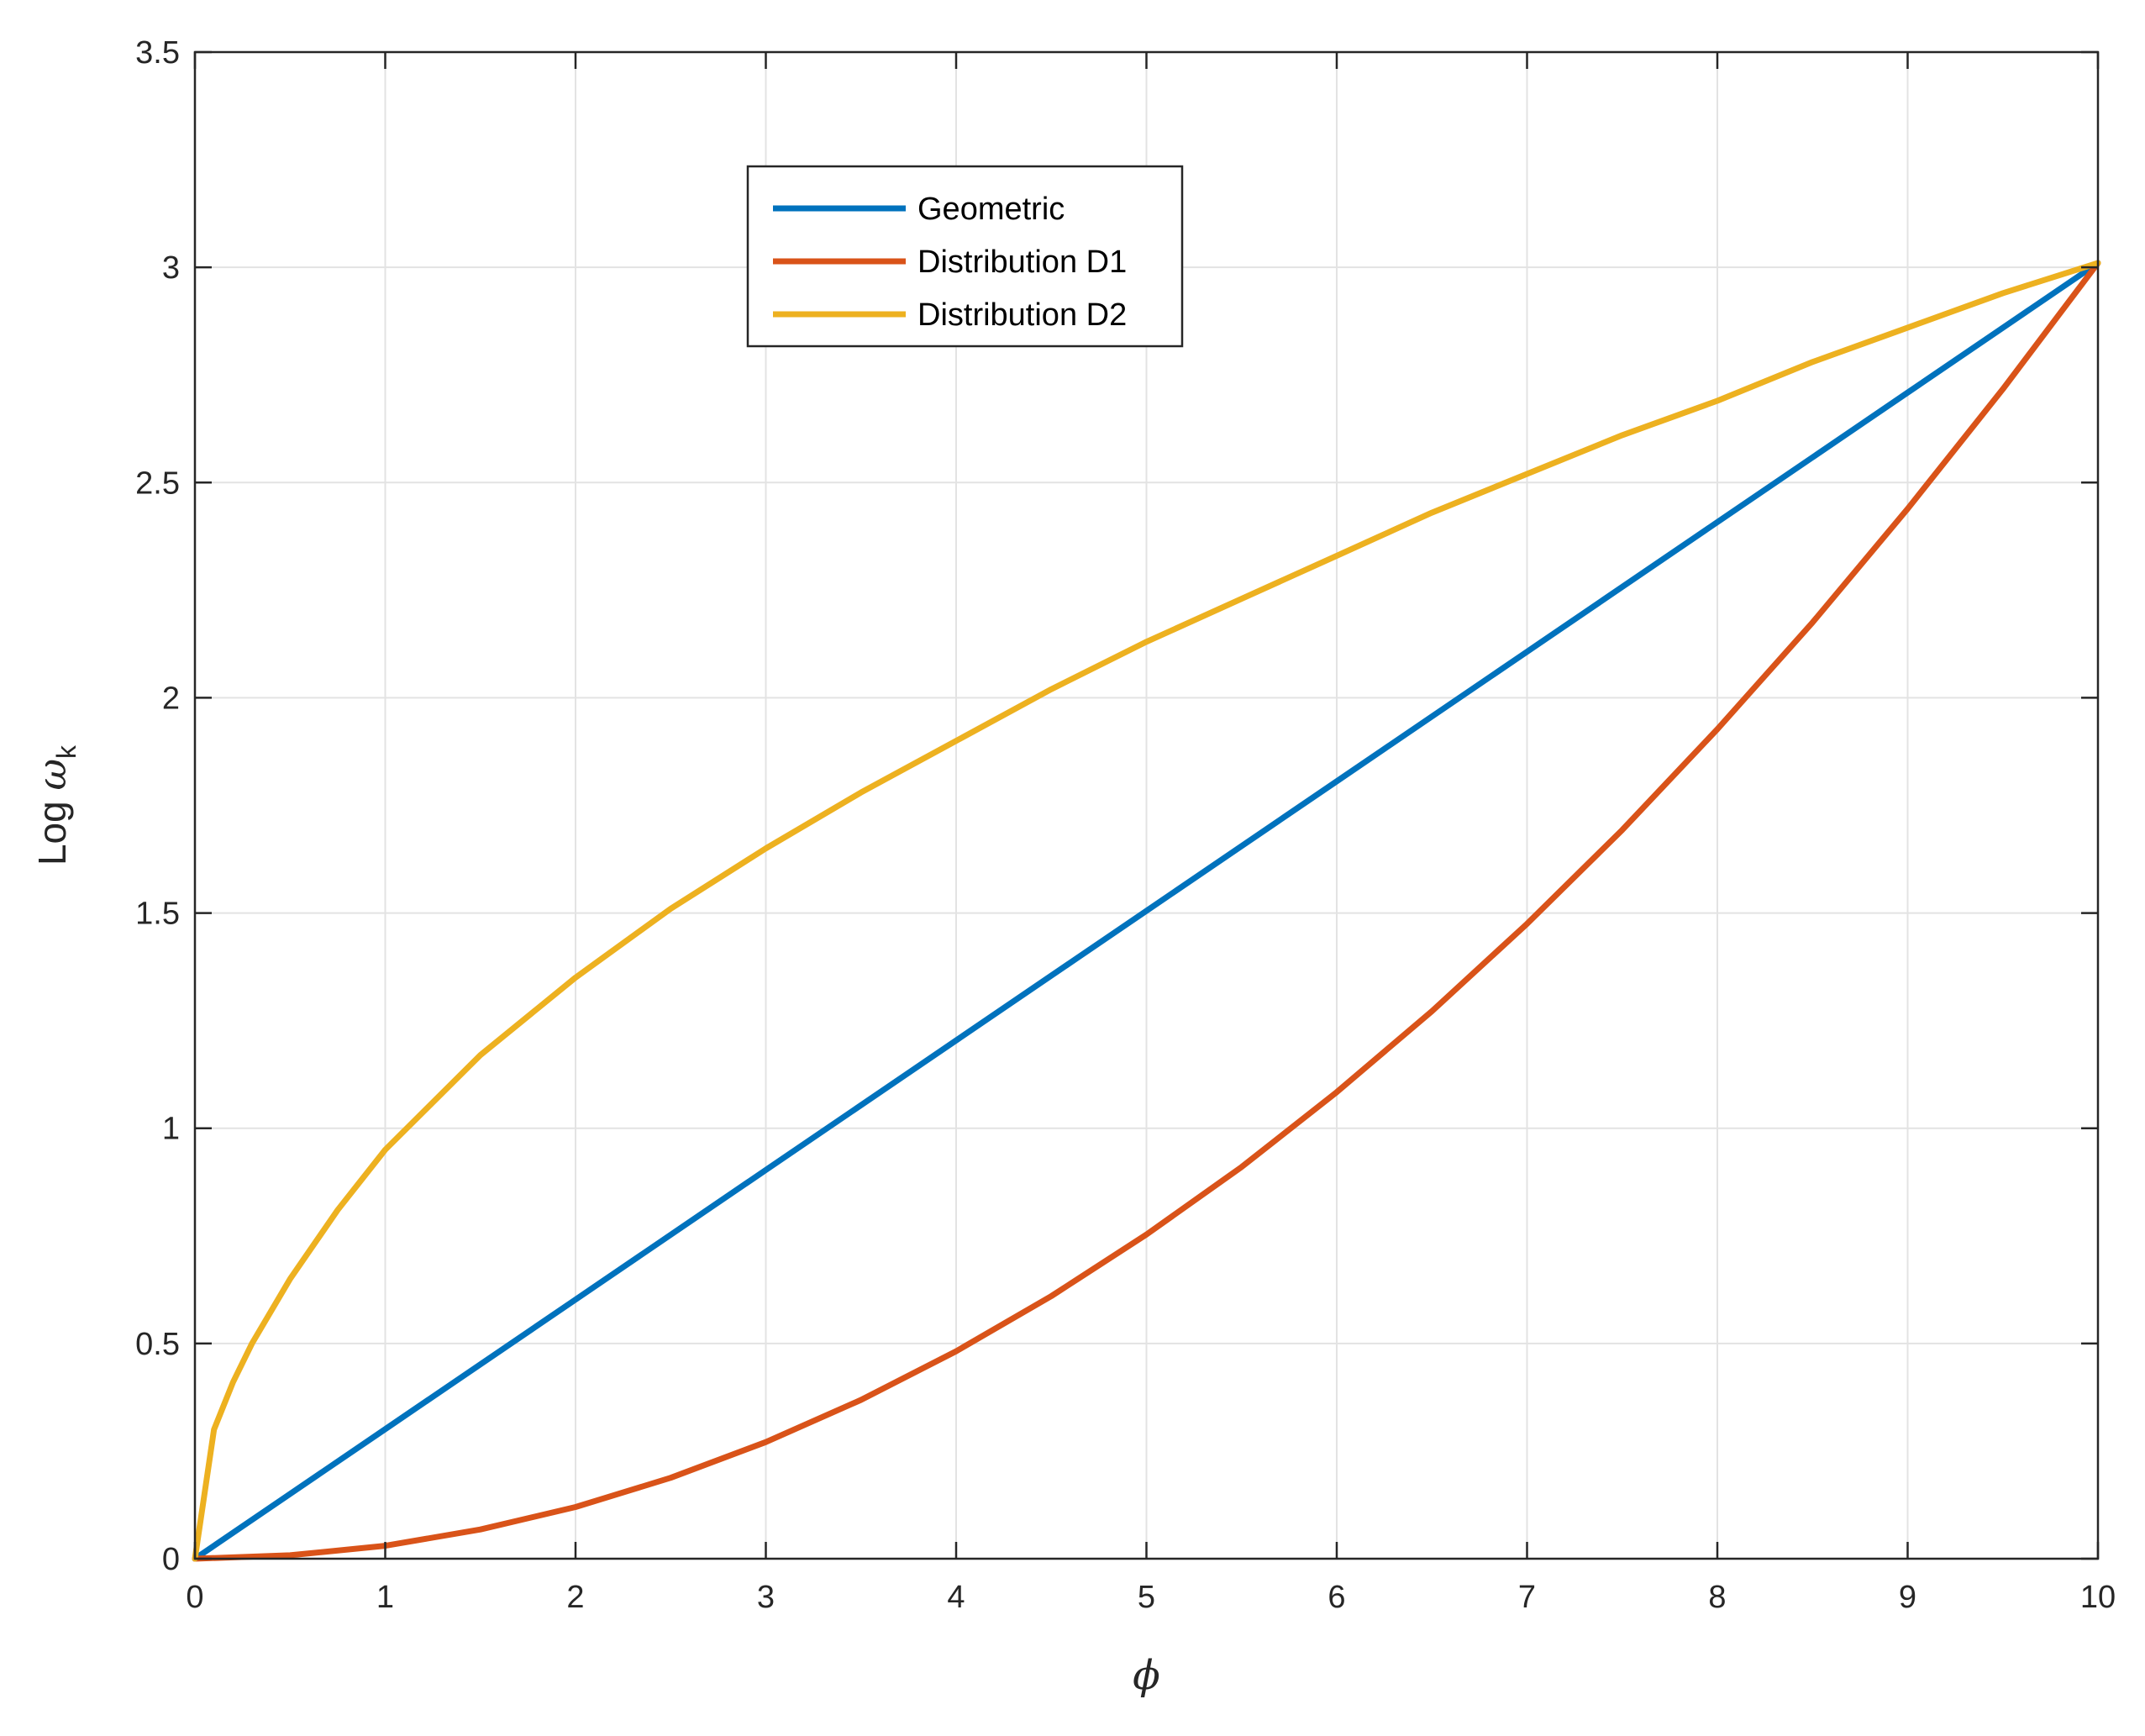 The image size is (2145, 1736). I want to click on x-tick-label: 6, so click(1336, 1597).